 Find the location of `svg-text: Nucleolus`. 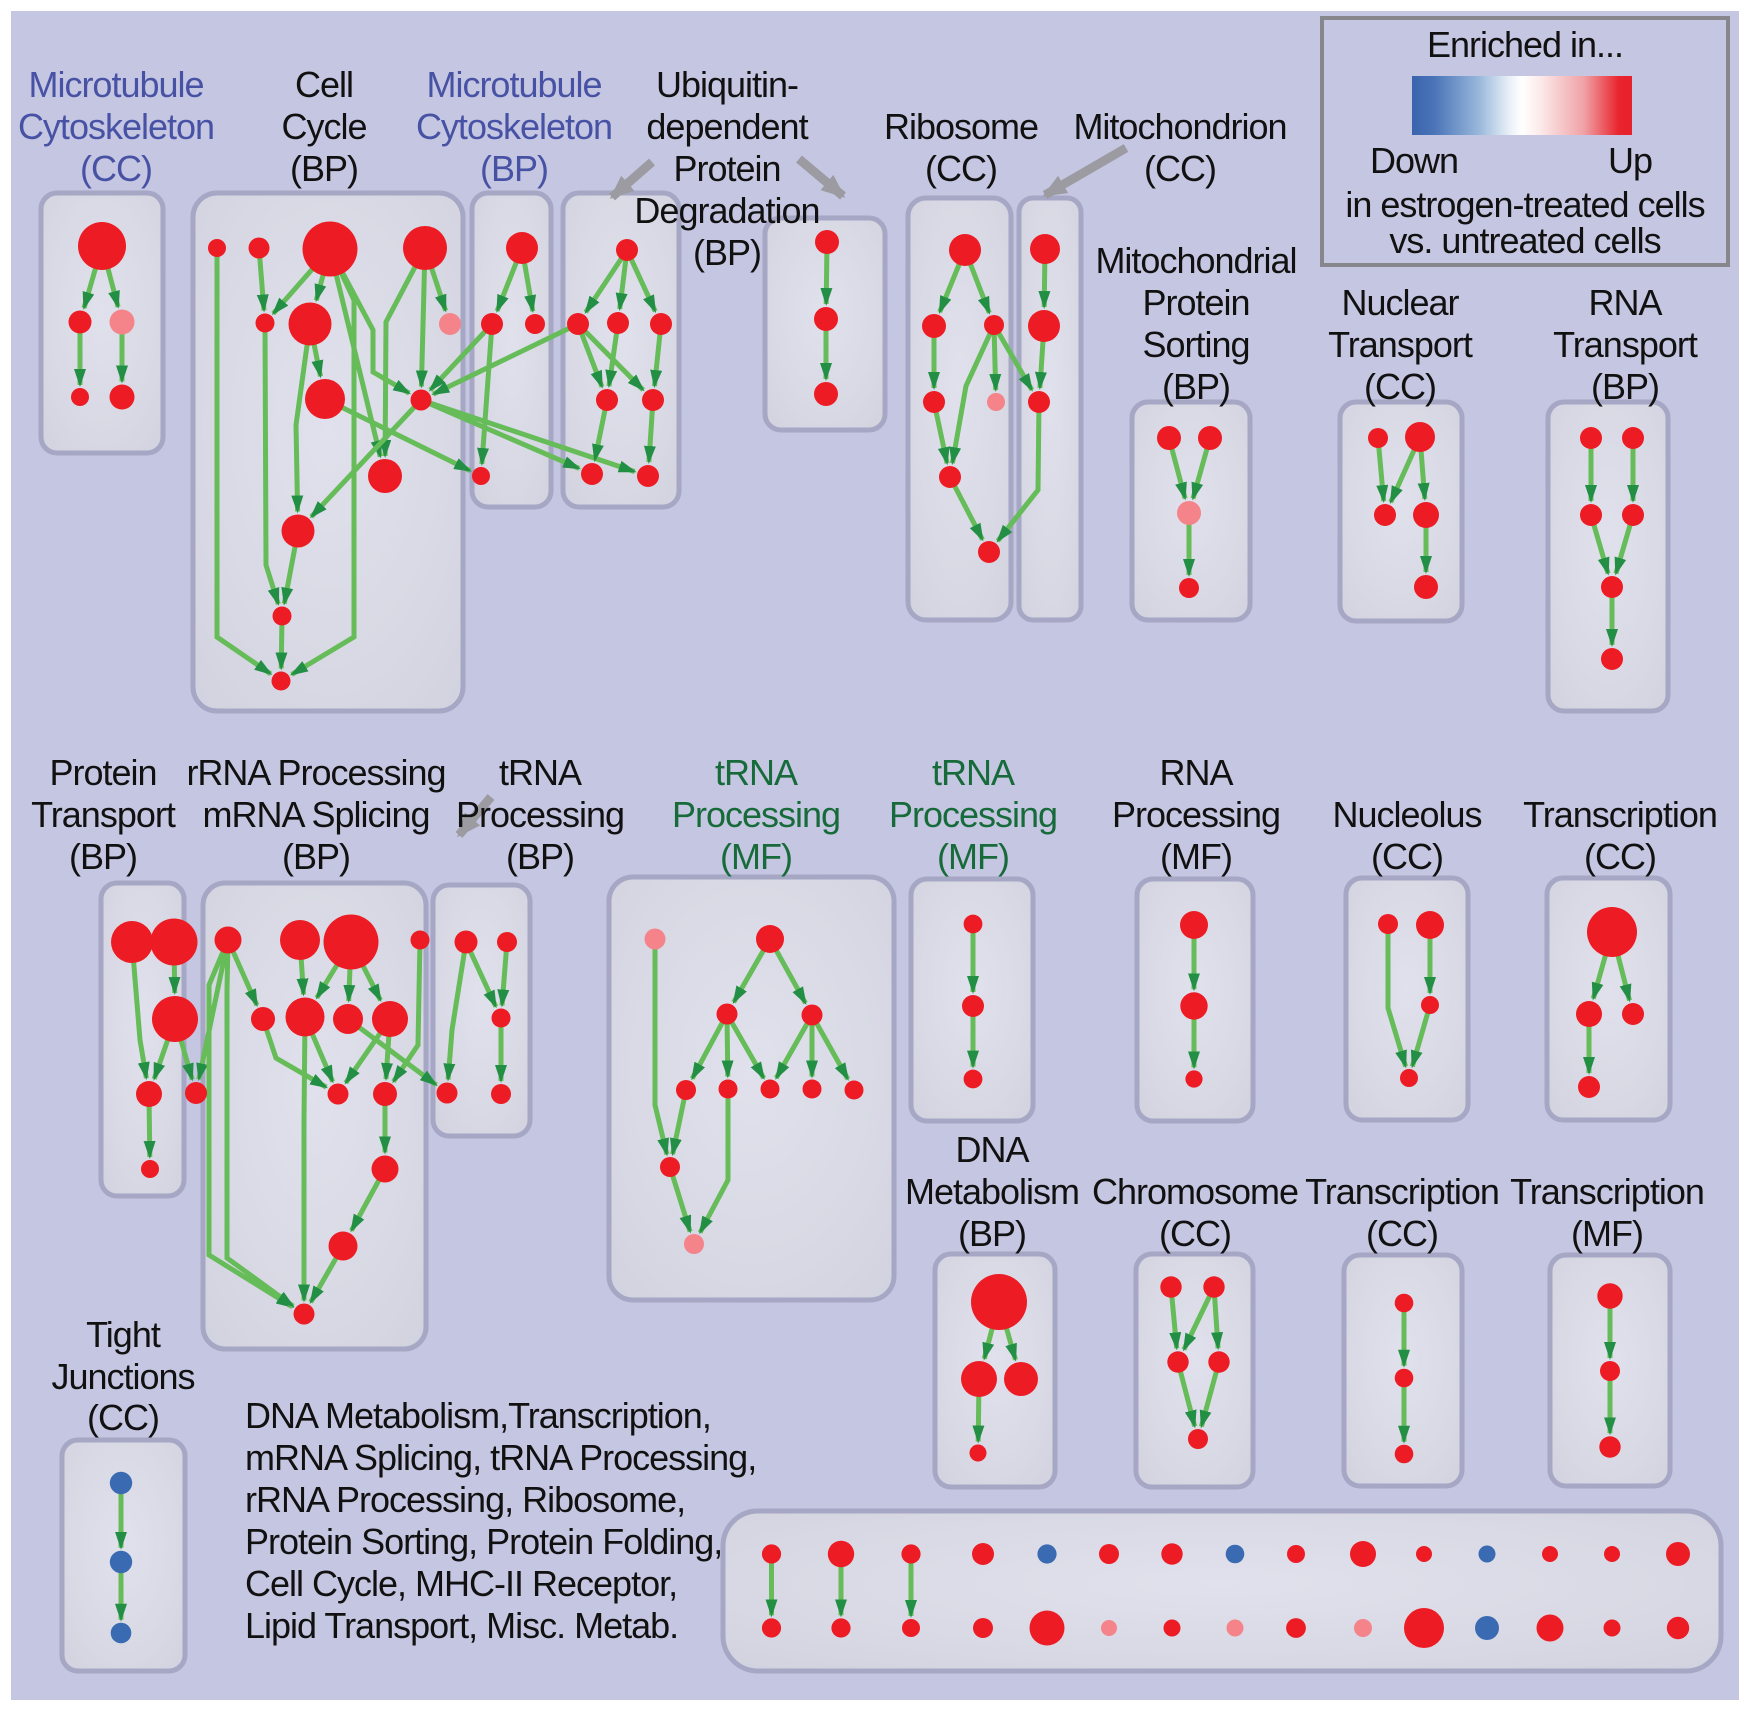

svg-text: Nucleolus is located at coordinates (1406, 814).